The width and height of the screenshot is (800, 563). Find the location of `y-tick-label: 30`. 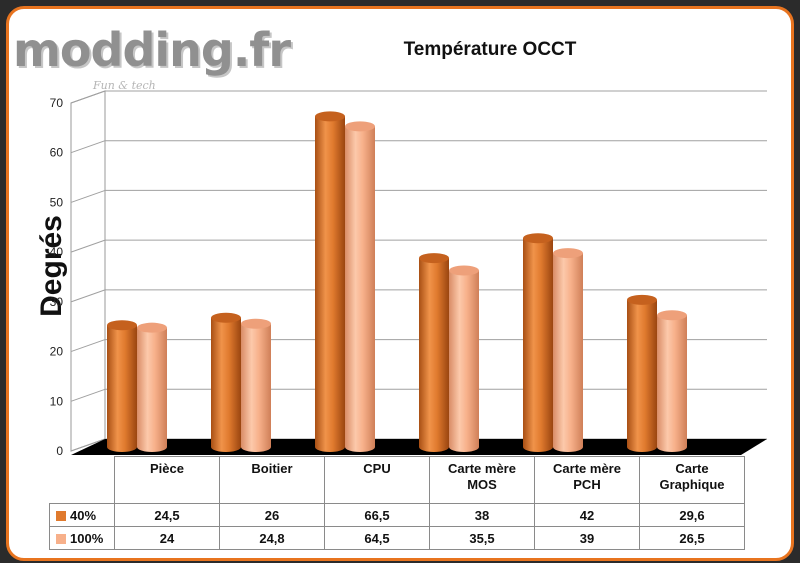

y-tick-label: 30 is located at coordinates (57, 302).